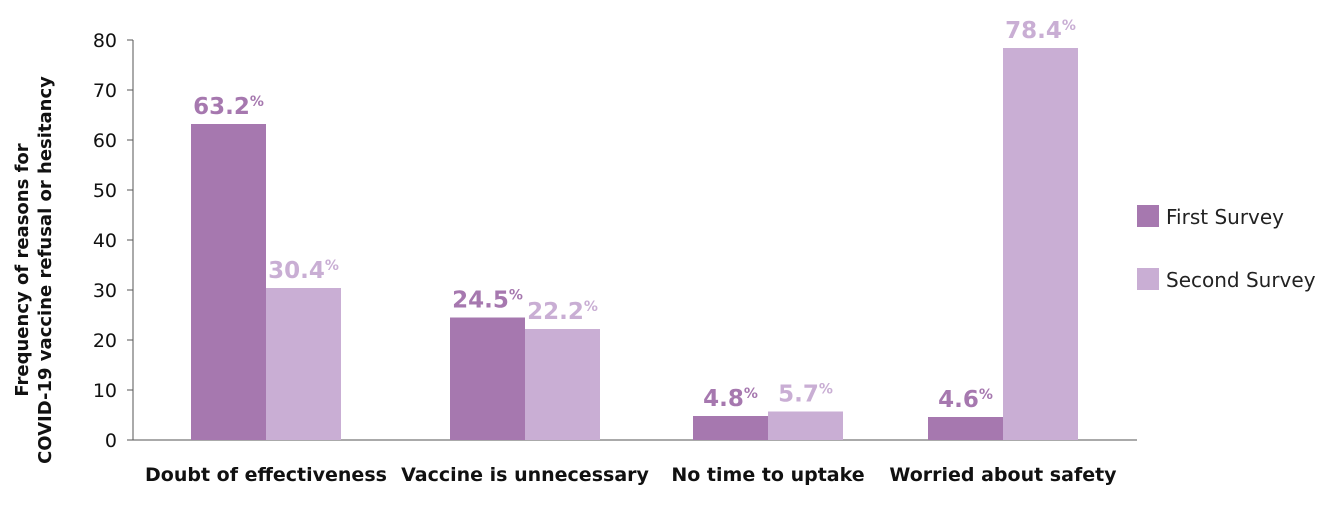  Describe the element at coordinates (45, 270) in the screenshot. I see `y-axis-label-line-2: COVID-19 vaccine refusal or hesitancy` at that location.